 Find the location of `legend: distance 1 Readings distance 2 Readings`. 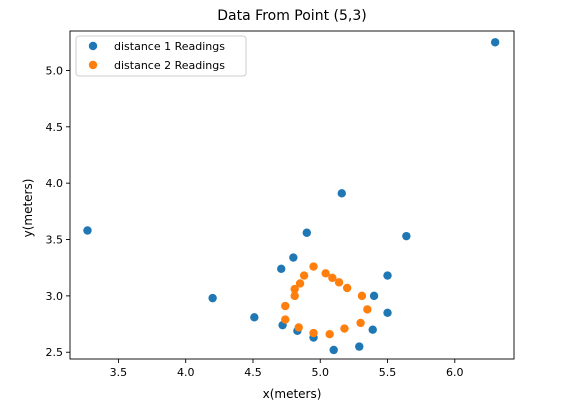

legend: distance 1 Readings distance 2 Readings is located at coordinates (161, 56).